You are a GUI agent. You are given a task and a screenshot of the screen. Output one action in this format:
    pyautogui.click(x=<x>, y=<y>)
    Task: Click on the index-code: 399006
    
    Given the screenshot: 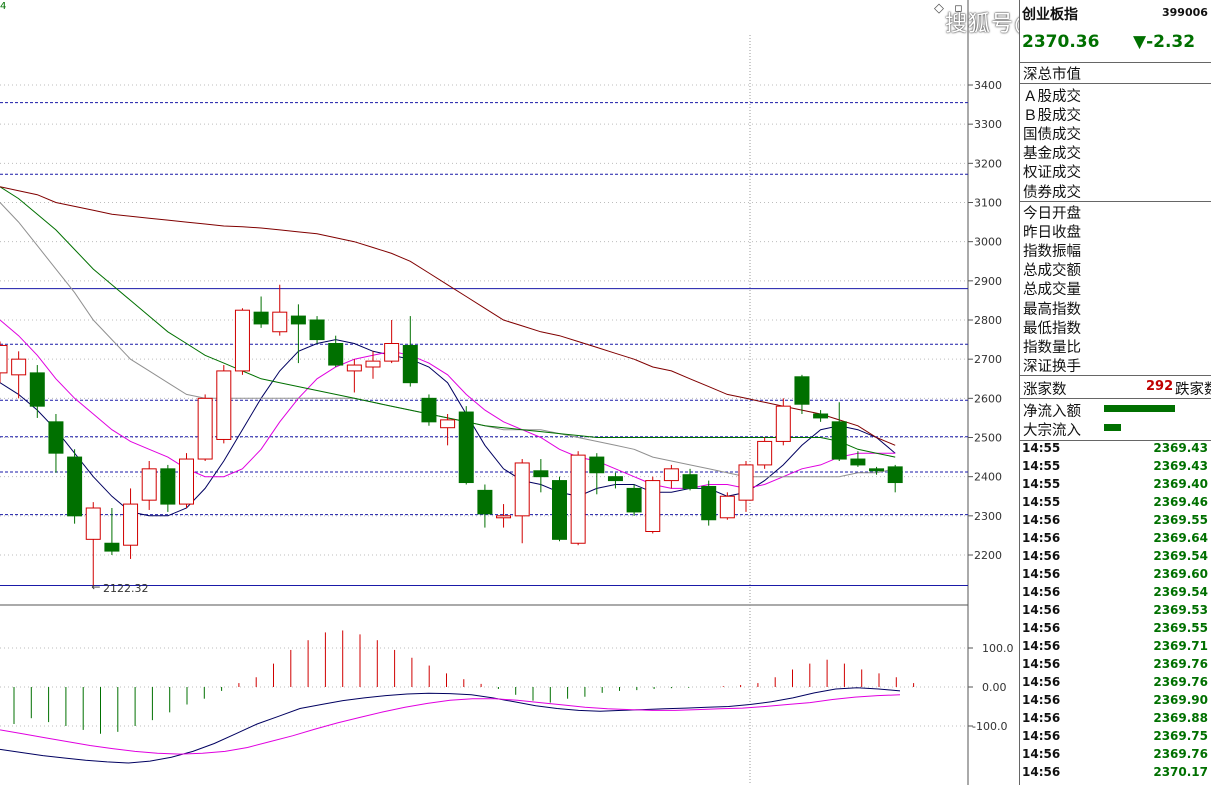 What is the action you would take?
    pyautogui.click(x=1185, y=12)
    